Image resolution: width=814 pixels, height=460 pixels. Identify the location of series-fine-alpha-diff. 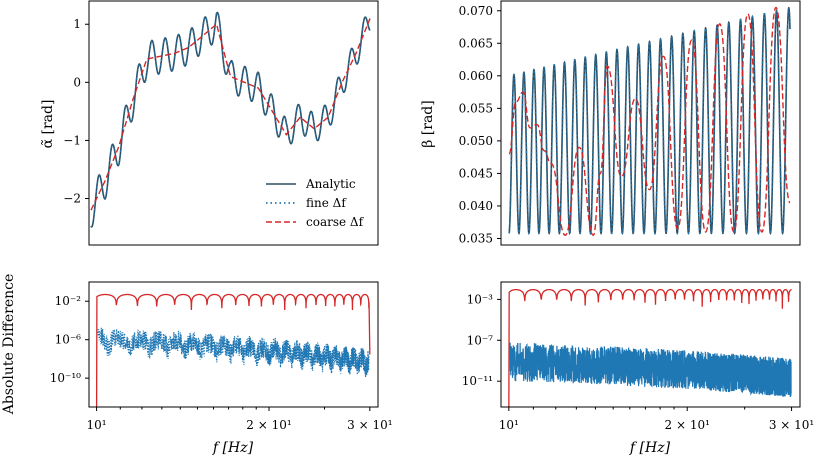
(233, 352).